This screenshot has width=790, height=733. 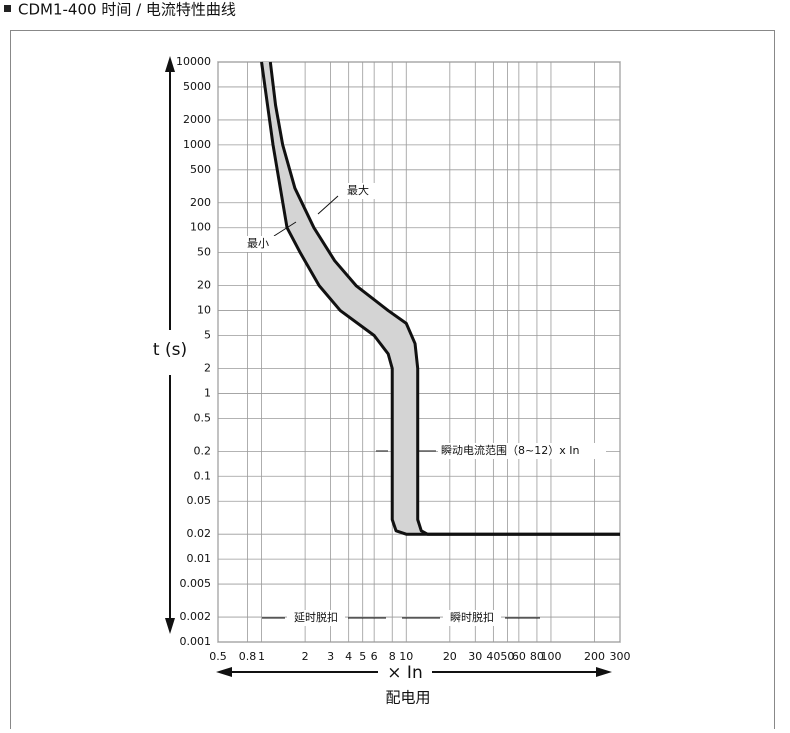 I want to click on chart-title: CDM1-400 时间 / 电流特性曲线, so click(x=127, y=10).